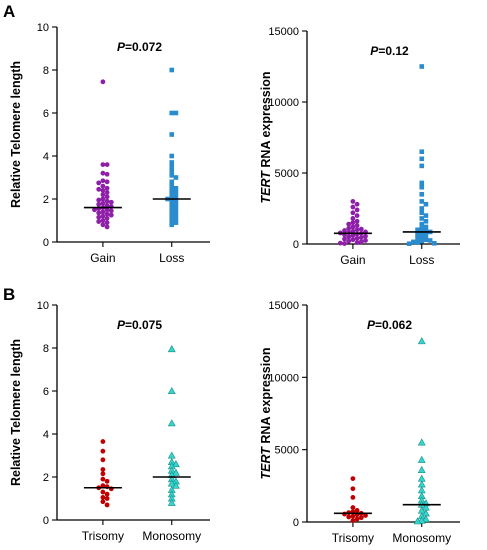  Describe the element at coordinates (46, 478) in the screenshot. I see `y-tick-label: 2` at that location.